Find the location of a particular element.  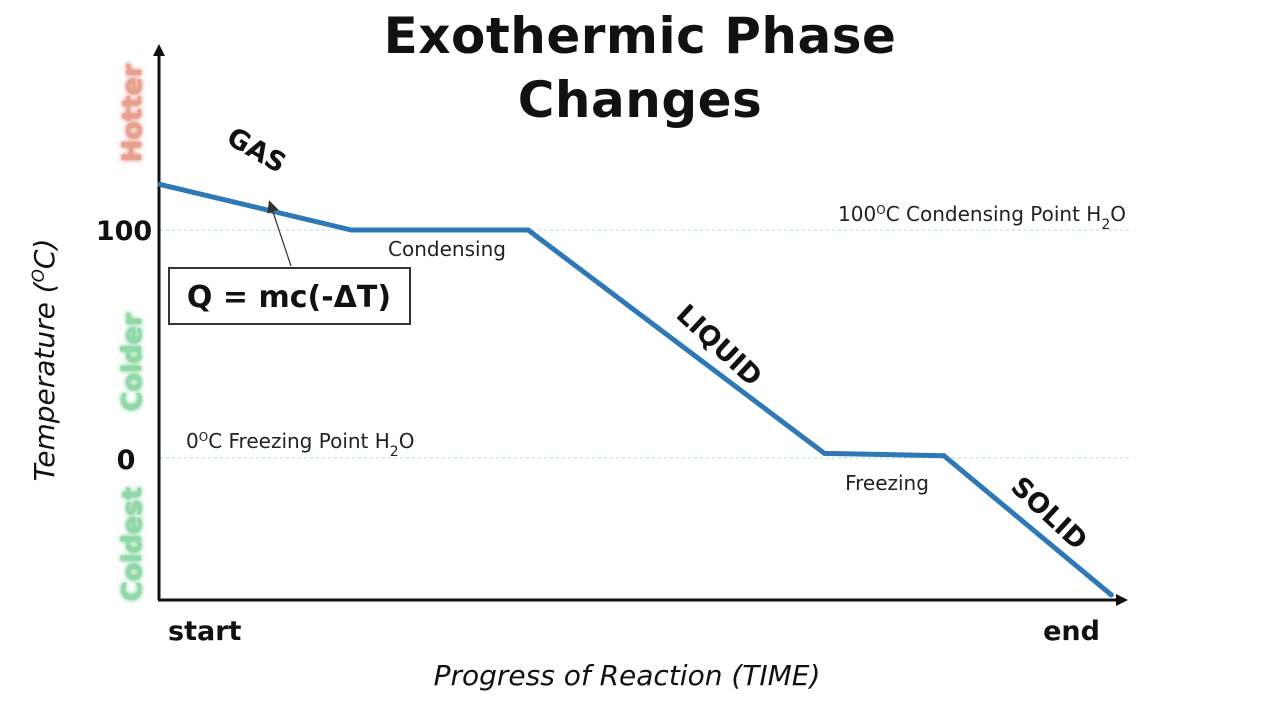

title-line-2: Changes is located at coordinates (640, 100).